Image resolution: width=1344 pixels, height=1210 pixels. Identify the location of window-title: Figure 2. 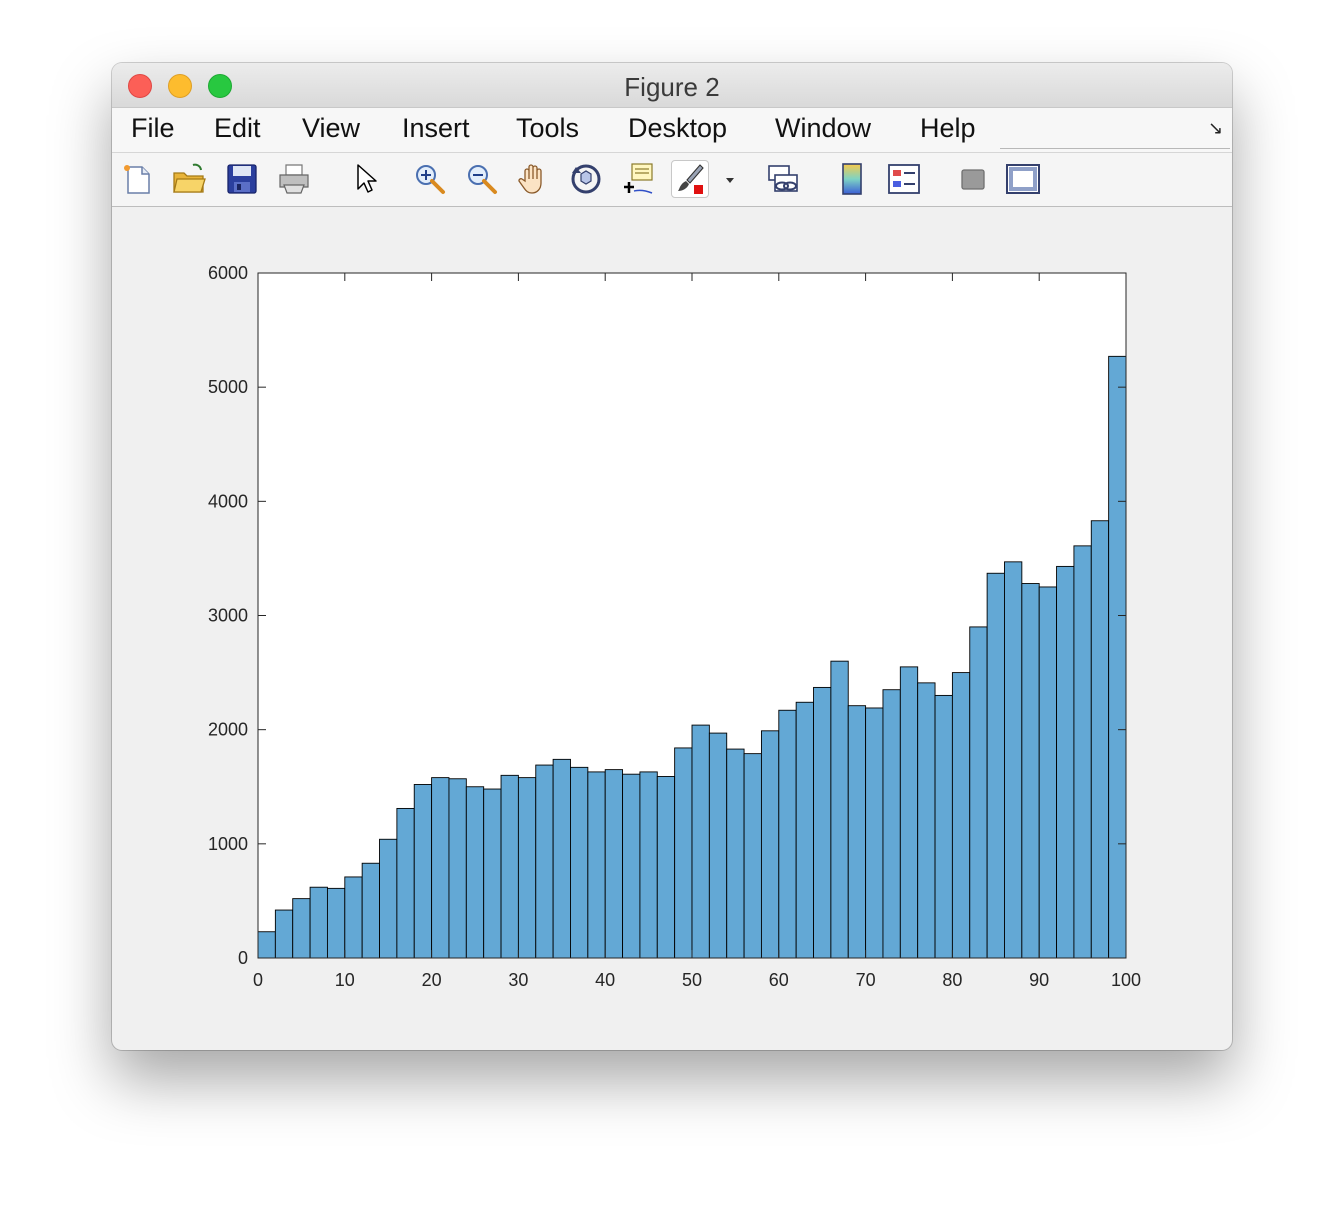
(672, 87).